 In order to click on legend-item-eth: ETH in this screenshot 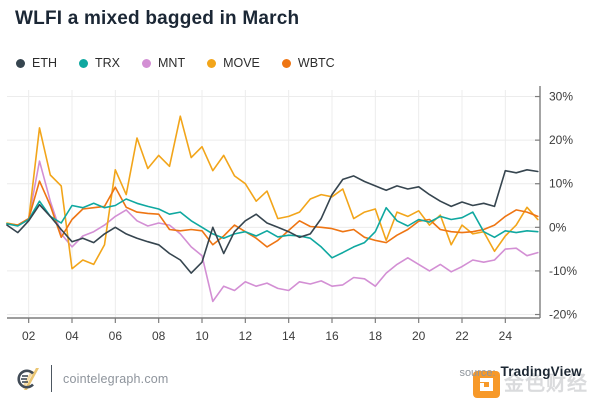, I will do `click(36, 63)`.